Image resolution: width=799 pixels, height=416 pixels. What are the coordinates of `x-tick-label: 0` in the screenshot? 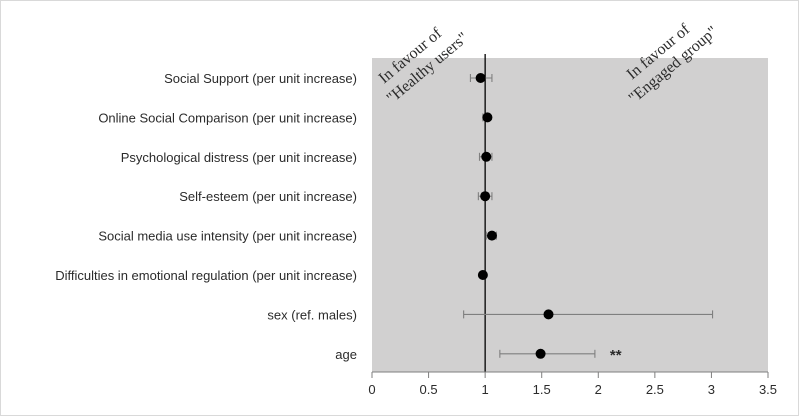 It's located at (371, 389).